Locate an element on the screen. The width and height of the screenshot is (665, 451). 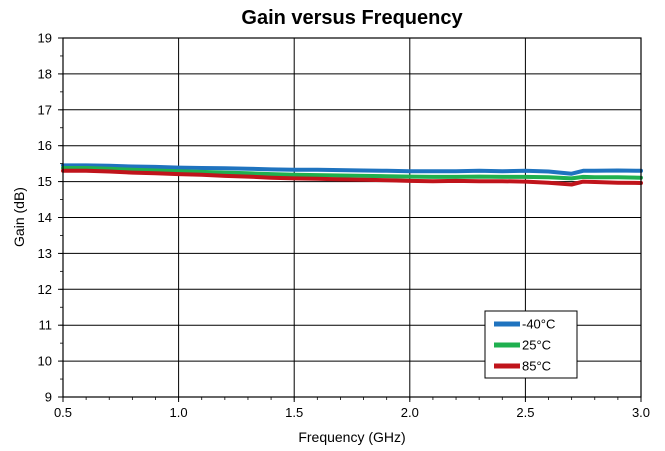
legend-label-0: -40°C is located at coordinates (538, 324).